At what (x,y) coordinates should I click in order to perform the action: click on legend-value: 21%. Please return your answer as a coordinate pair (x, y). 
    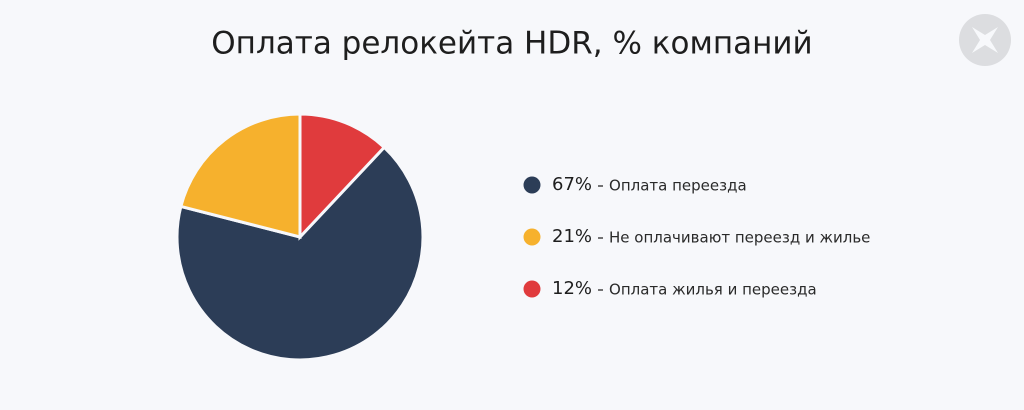
    Looking at the image, I should click on (572, 236).